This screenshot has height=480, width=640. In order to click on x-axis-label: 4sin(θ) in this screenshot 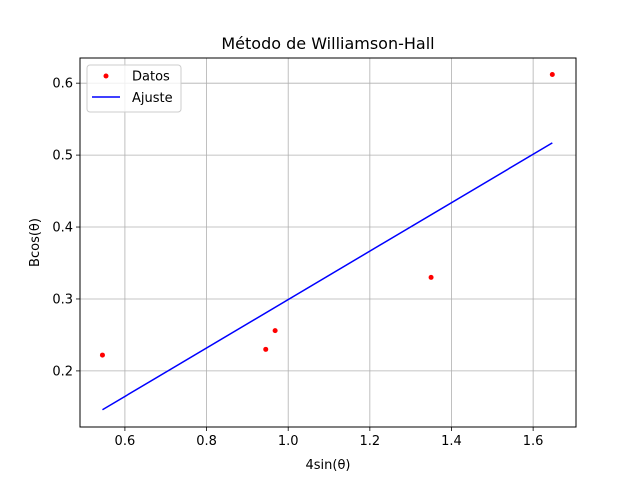, I will do `click(328, 465)`.